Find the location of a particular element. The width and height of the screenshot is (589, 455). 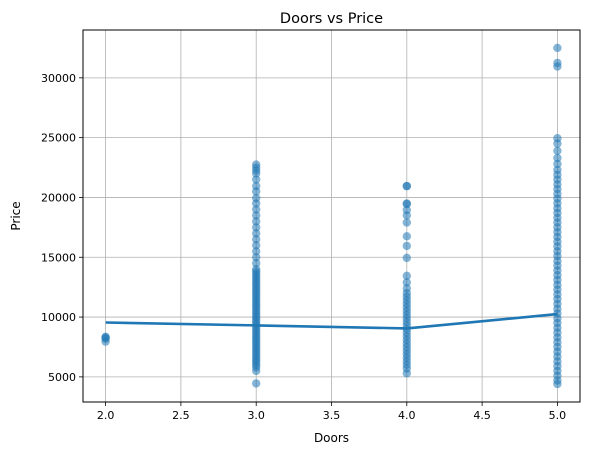

x-axis-ticks: 2.0 2.5 3.0 3.5 4.0 4.5 5.0 is located at coordinates (331, 412).